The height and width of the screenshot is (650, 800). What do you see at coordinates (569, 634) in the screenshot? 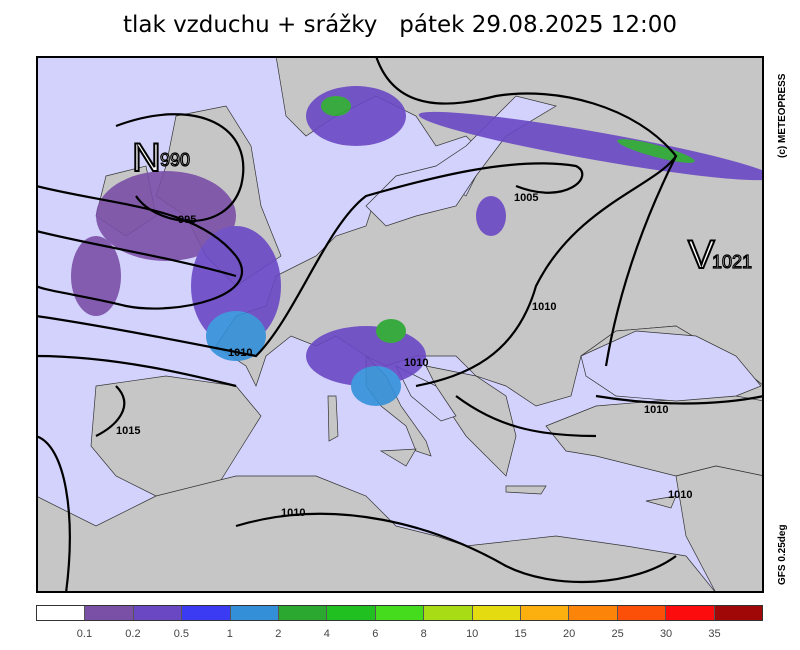
I see `colorbar-tick-label: 20` at bounding box center [569, 634].